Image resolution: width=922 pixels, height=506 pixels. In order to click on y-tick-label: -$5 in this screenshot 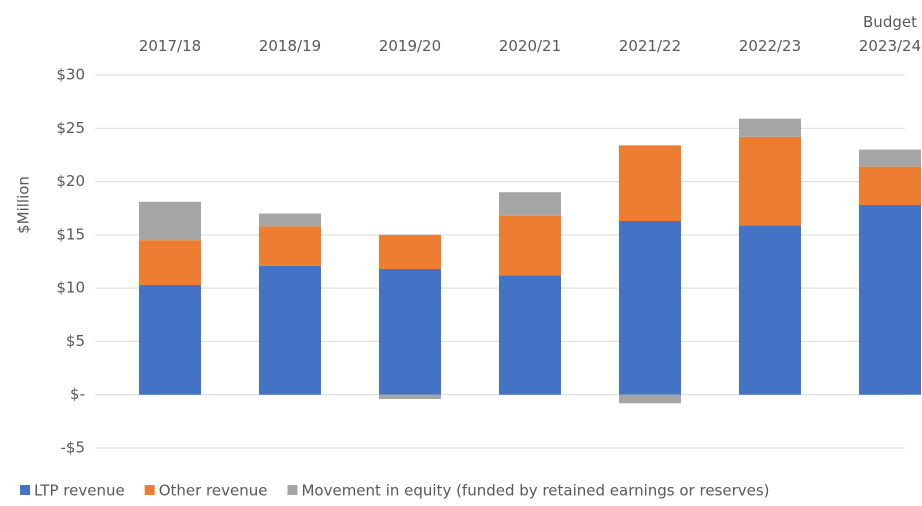, I will do `click(73, 448)`.